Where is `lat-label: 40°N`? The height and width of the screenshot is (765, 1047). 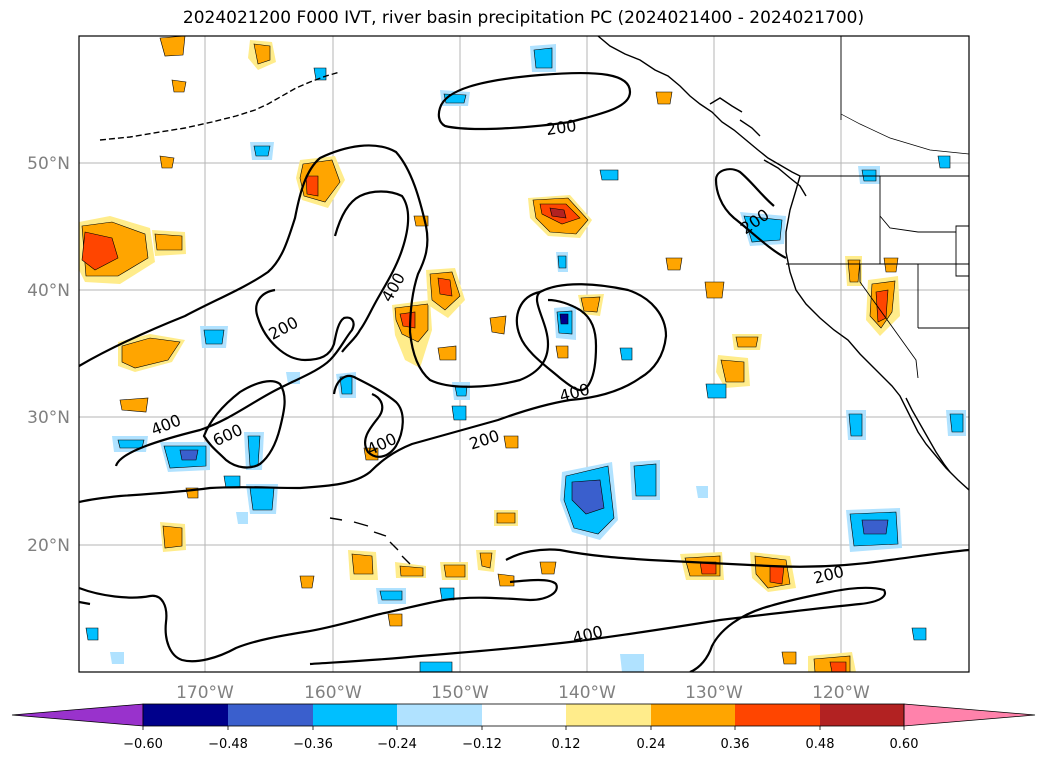 lat-label: 40°N is located at coordinates (48, 291).